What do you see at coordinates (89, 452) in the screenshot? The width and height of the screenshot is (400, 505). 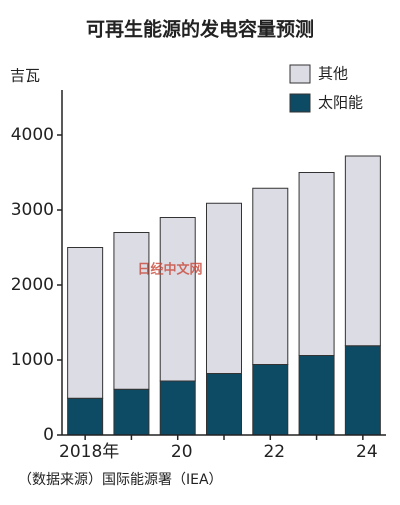 I see `x-tick-label: 2018年` at bounding box center [89, 452].